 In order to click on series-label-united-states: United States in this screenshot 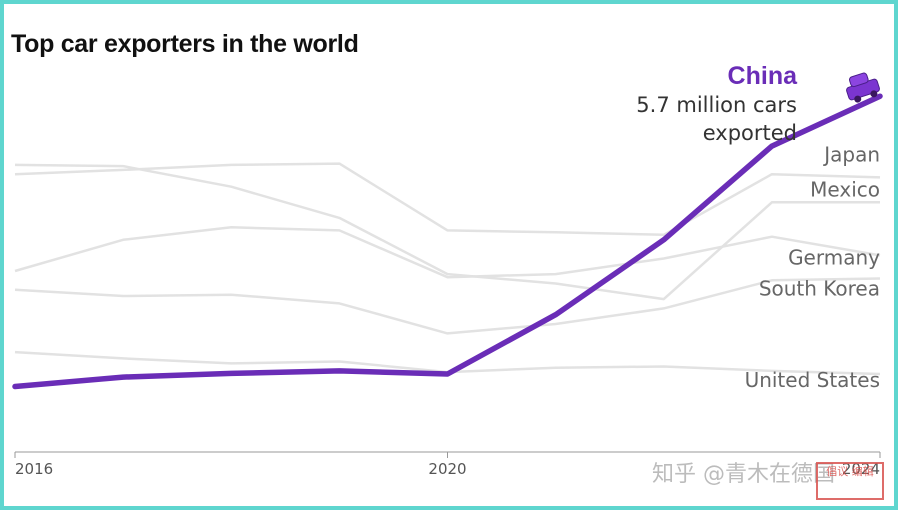, I will do `click(812, 380)`.